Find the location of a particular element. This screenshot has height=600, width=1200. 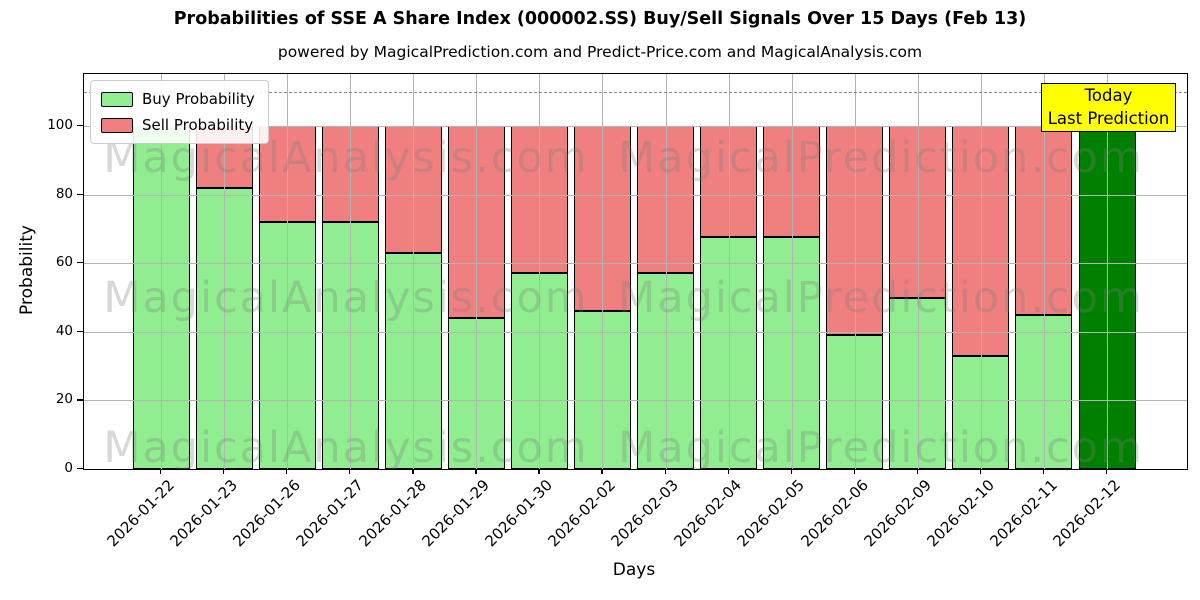

legend-swatch-sell is located at coordinates (117, 125).